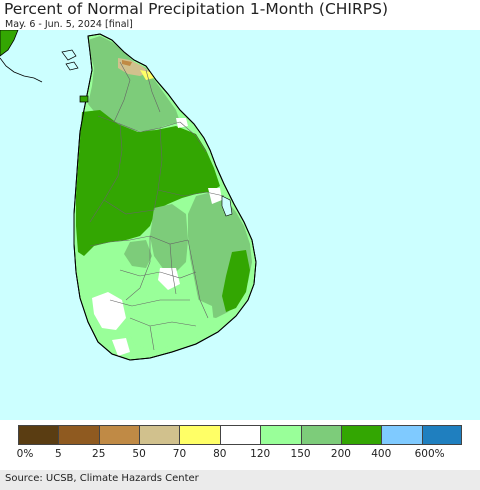 The width and height of the screenshot is (480, 490). Describe the element at coordinates (109, 311) in the screenshot. I see `region-normal-sw` at that location.